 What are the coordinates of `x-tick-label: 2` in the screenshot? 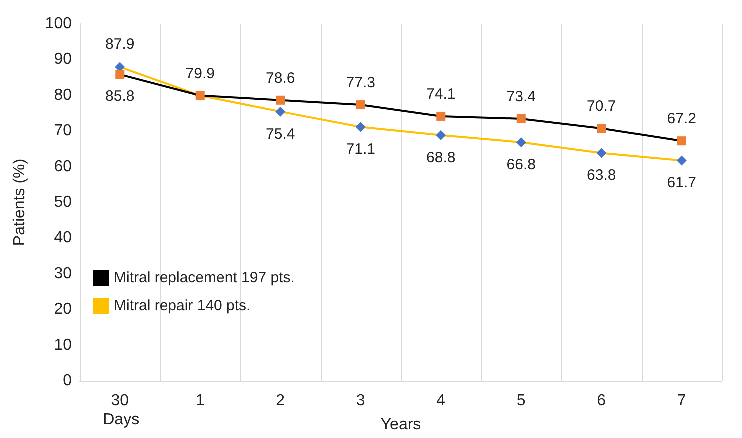 It's located at (281, 401).